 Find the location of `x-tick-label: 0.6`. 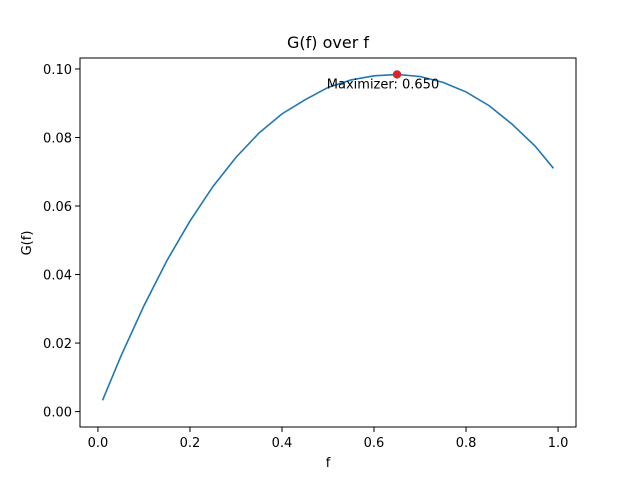

x-tick-label: 0.6 is located at coordinates (374, 443).